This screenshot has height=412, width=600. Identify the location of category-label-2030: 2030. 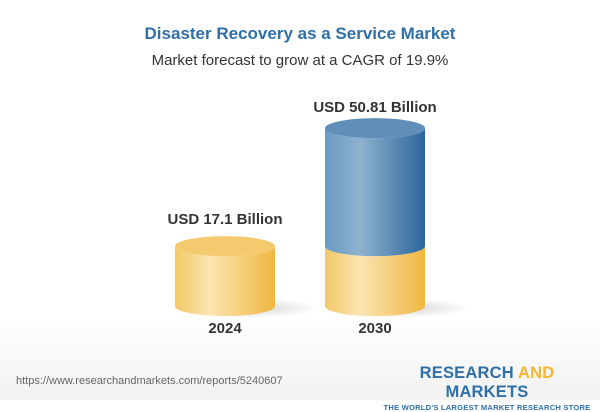
(374, 328).